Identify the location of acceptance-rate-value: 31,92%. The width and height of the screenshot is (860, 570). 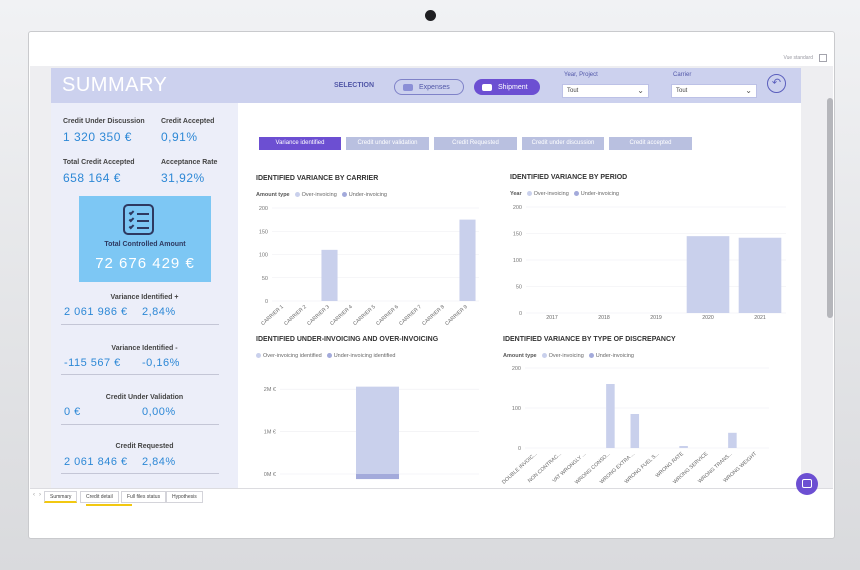
(183, 178).